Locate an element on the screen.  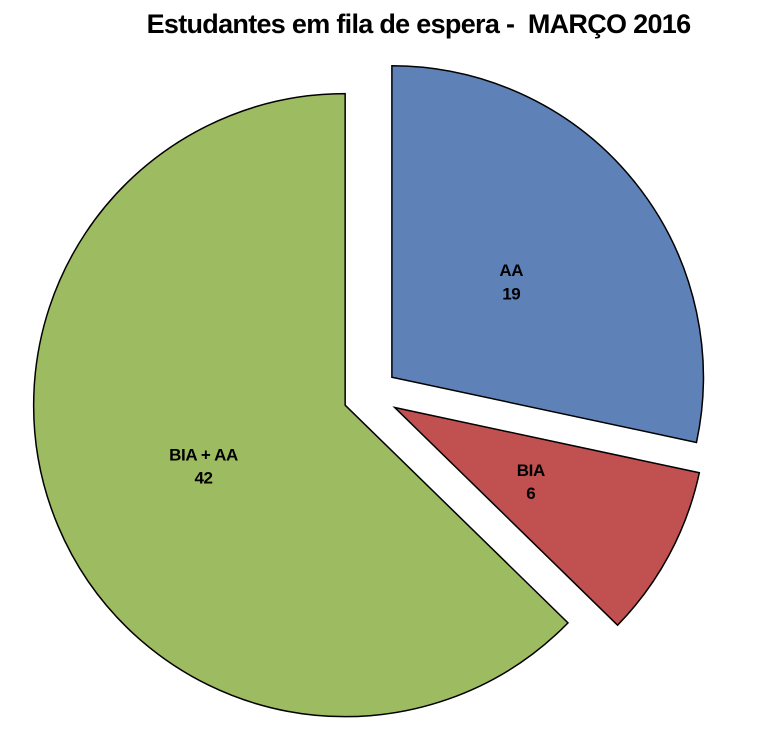
svg-text: 6 is located at coordinates (530, 493).